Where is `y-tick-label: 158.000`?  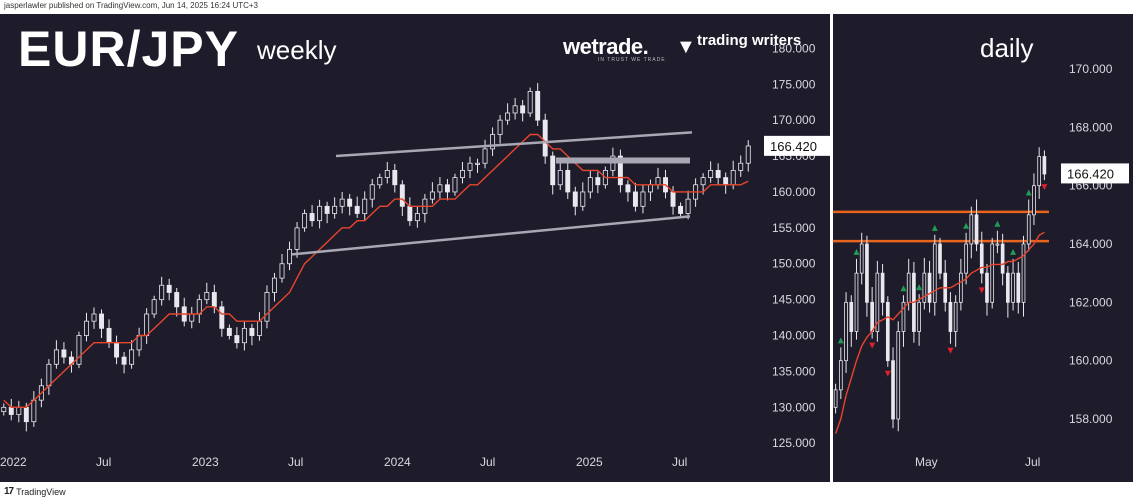 y-tick-label: 158.000 is located at coordinates (1091, 419).